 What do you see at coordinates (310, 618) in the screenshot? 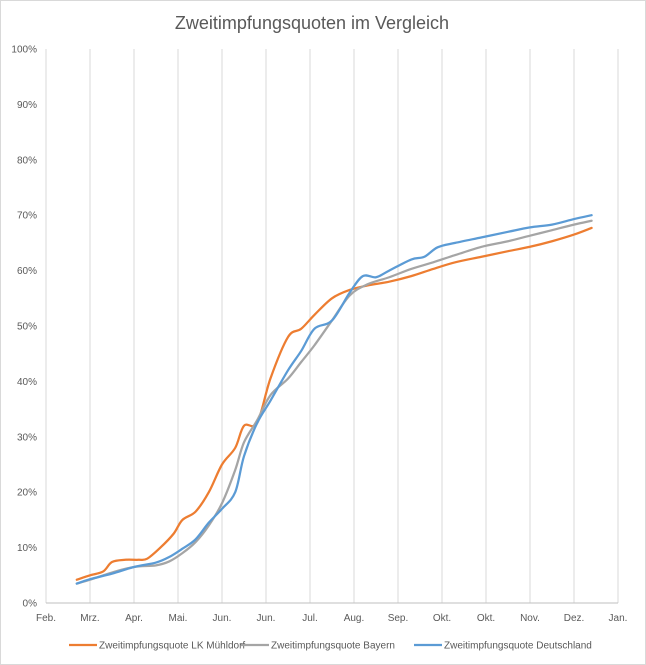
I see `x-tick-label: Jul.` at bounding box center [310, 618].